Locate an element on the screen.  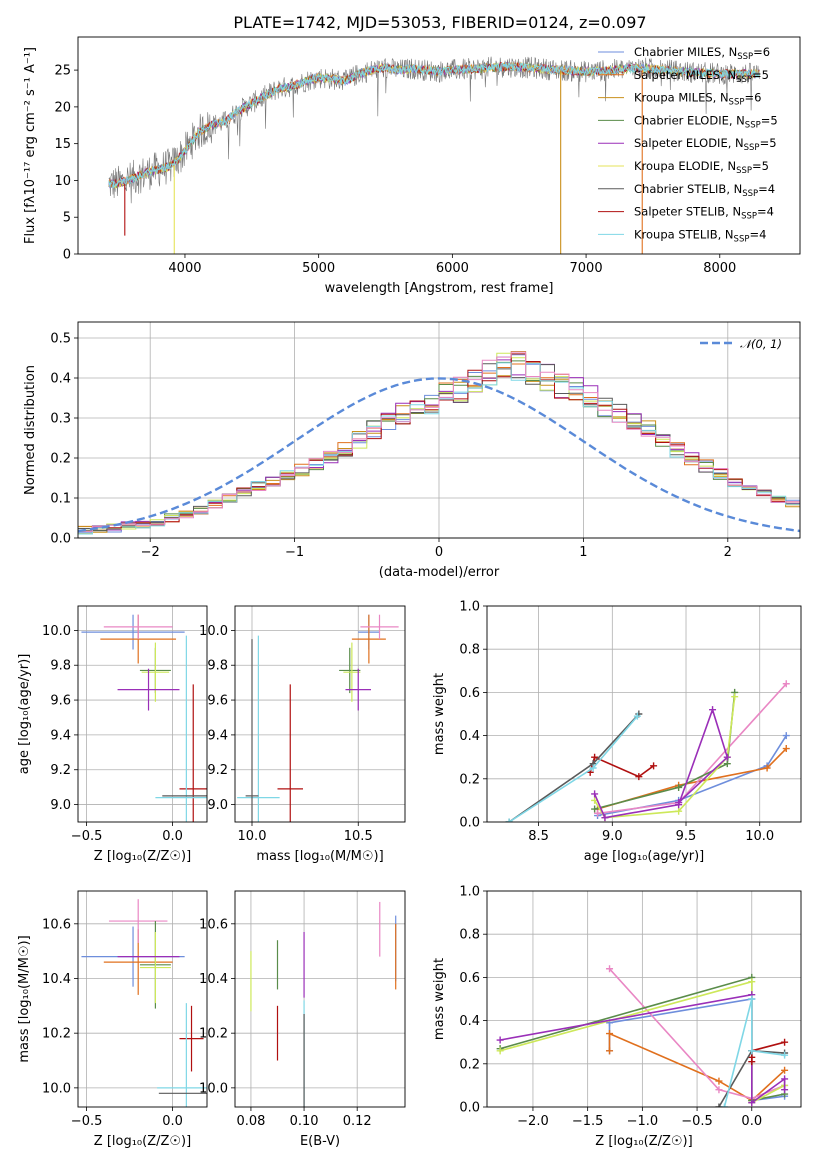
y-tick-label: 0.3 is located at coordinates (60, 419).